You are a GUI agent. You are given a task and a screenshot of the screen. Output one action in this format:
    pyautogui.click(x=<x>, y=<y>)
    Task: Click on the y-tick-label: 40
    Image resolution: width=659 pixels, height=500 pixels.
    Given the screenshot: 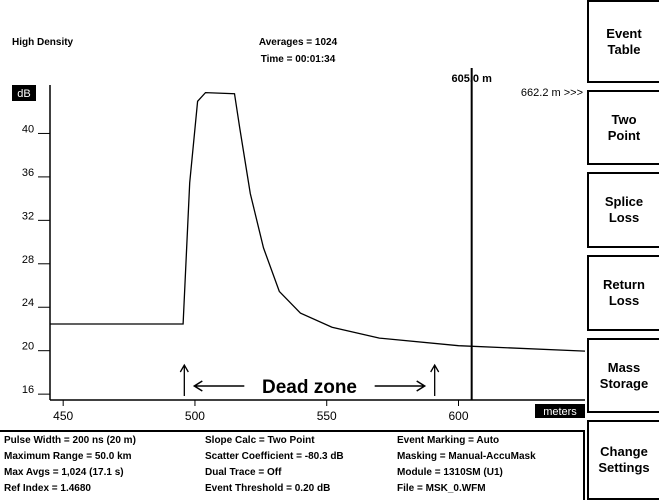 What is the action you would take?
    pyautogui.click(x=28, y=129)
    